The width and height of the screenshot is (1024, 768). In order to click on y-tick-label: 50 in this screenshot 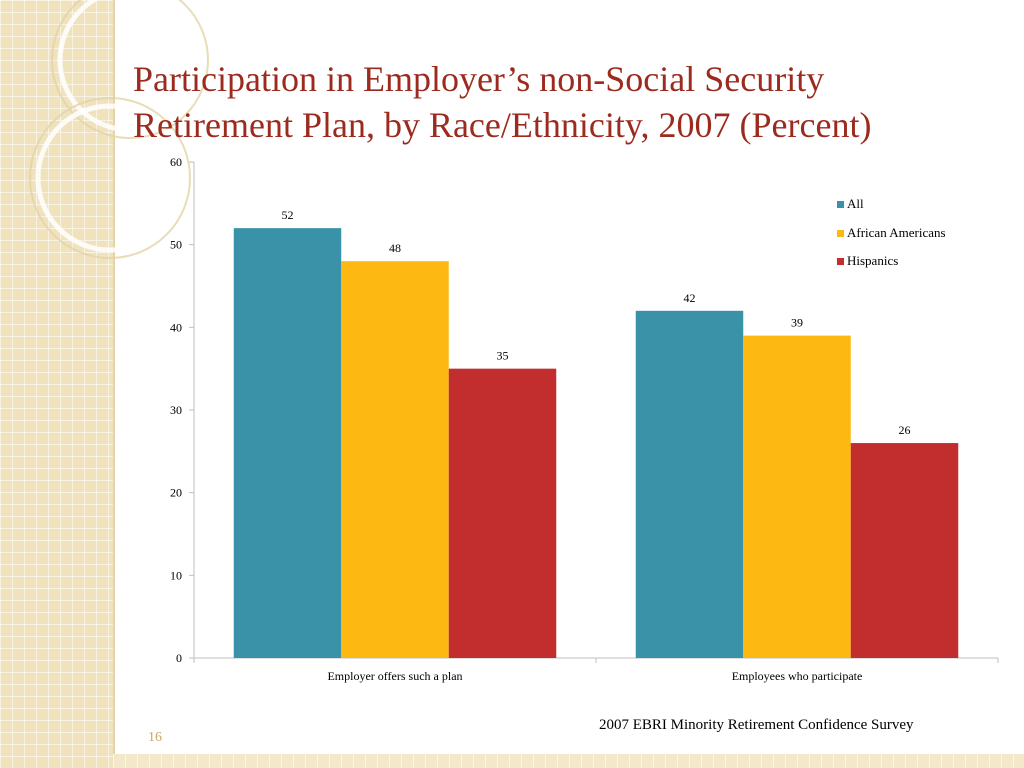, I will do `click(176, 245)`.